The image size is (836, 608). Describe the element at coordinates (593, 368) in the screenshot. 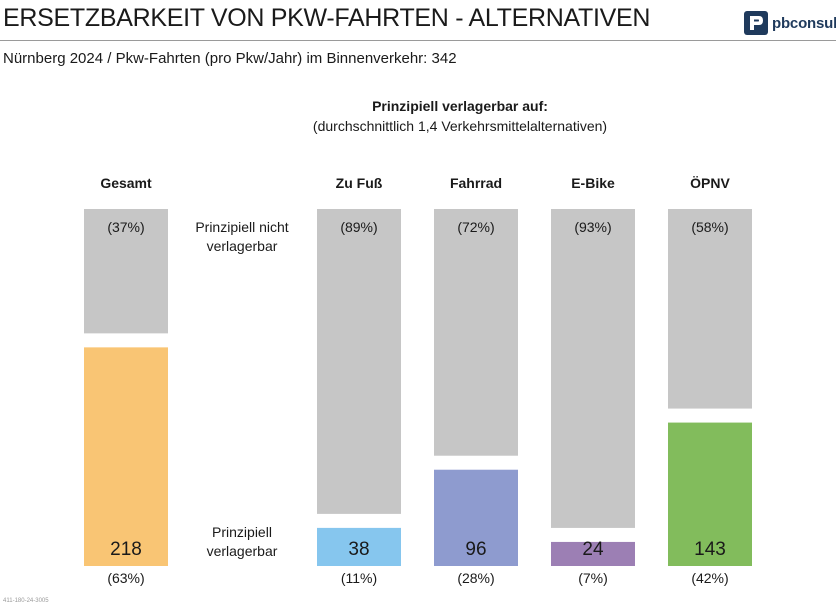

I see `bar-not-shiftable-e-bike` at that location.